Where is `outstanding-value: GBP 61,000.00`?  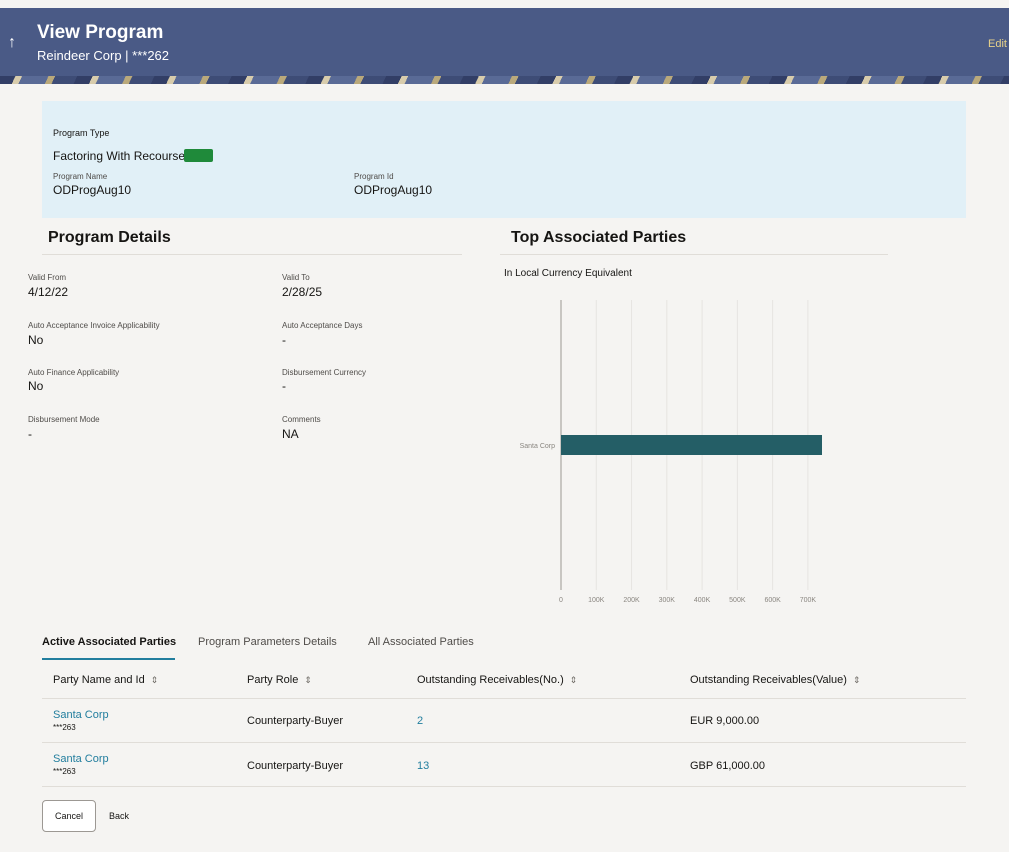
outstanding-value: GBP 61,000.00 is located at coordinates (728, 766).